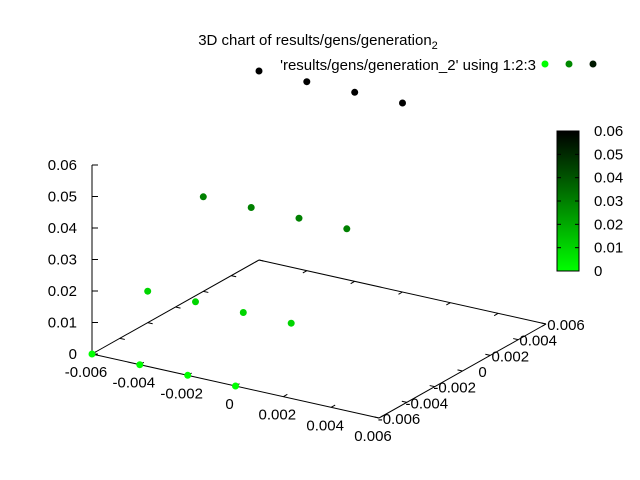  I want to click on z-tick-label: 0.01, so click(62, 323).